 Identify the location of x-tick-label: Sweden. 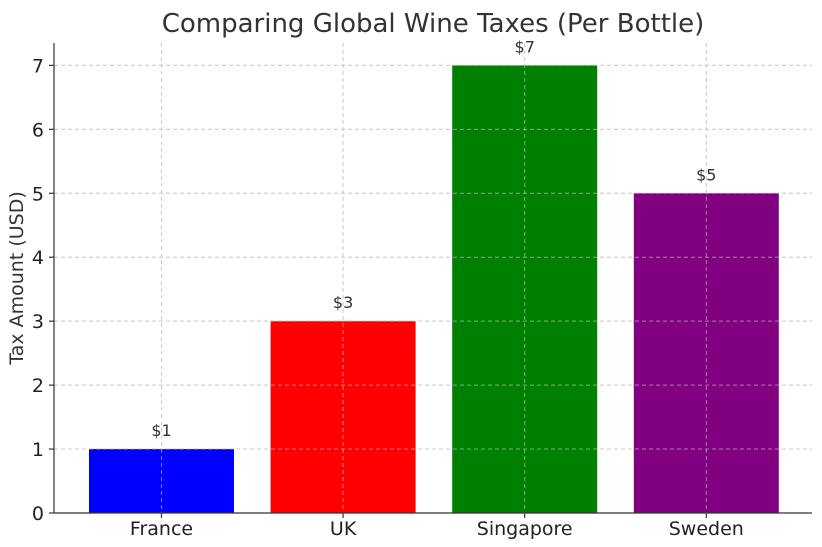
(706, 529).